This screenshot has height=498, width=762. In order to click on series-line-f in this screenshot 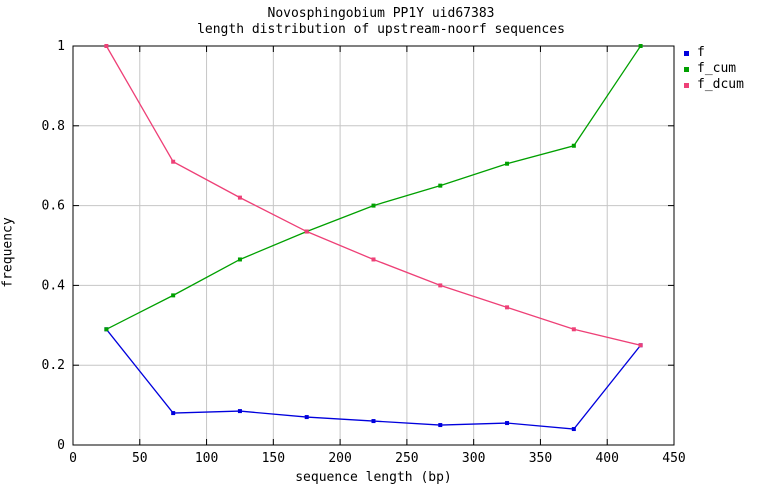, I will do `click(373, 379)`.